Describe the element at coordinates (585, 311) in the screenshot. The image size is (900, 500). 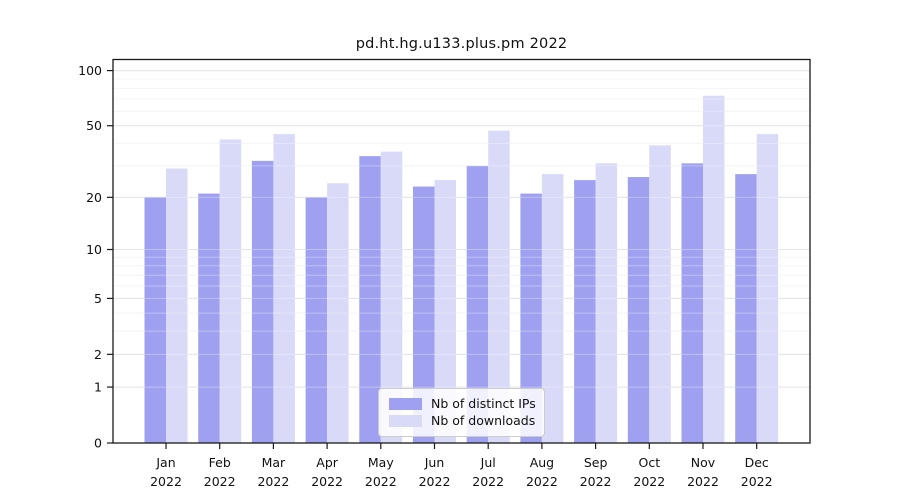
I see `bar-distinct-ips-sep` at that location.